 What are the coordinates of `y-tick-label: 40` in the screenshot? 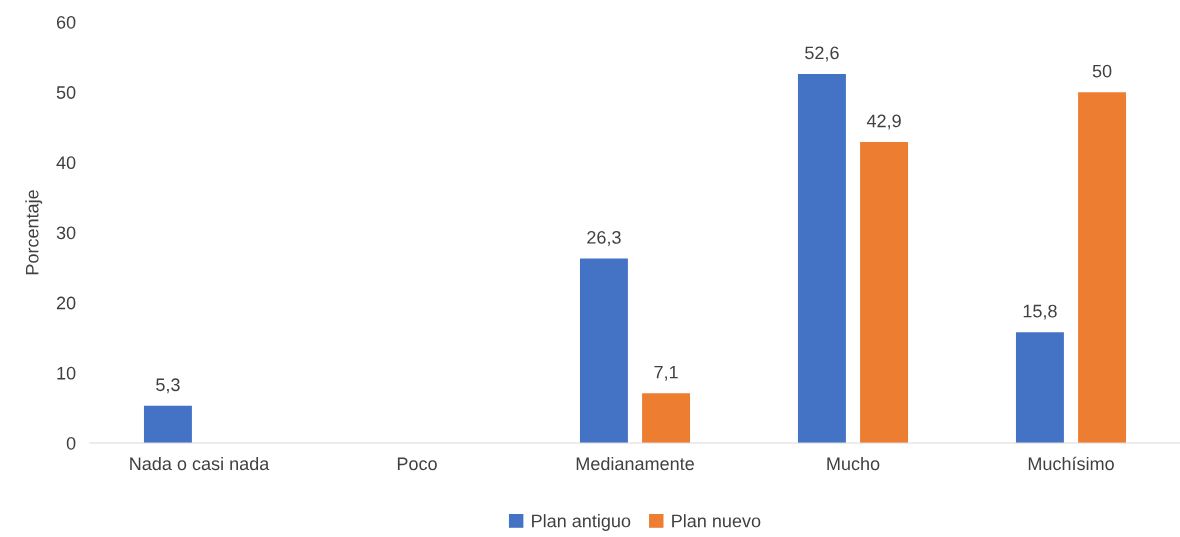 It's located at (66, 163).